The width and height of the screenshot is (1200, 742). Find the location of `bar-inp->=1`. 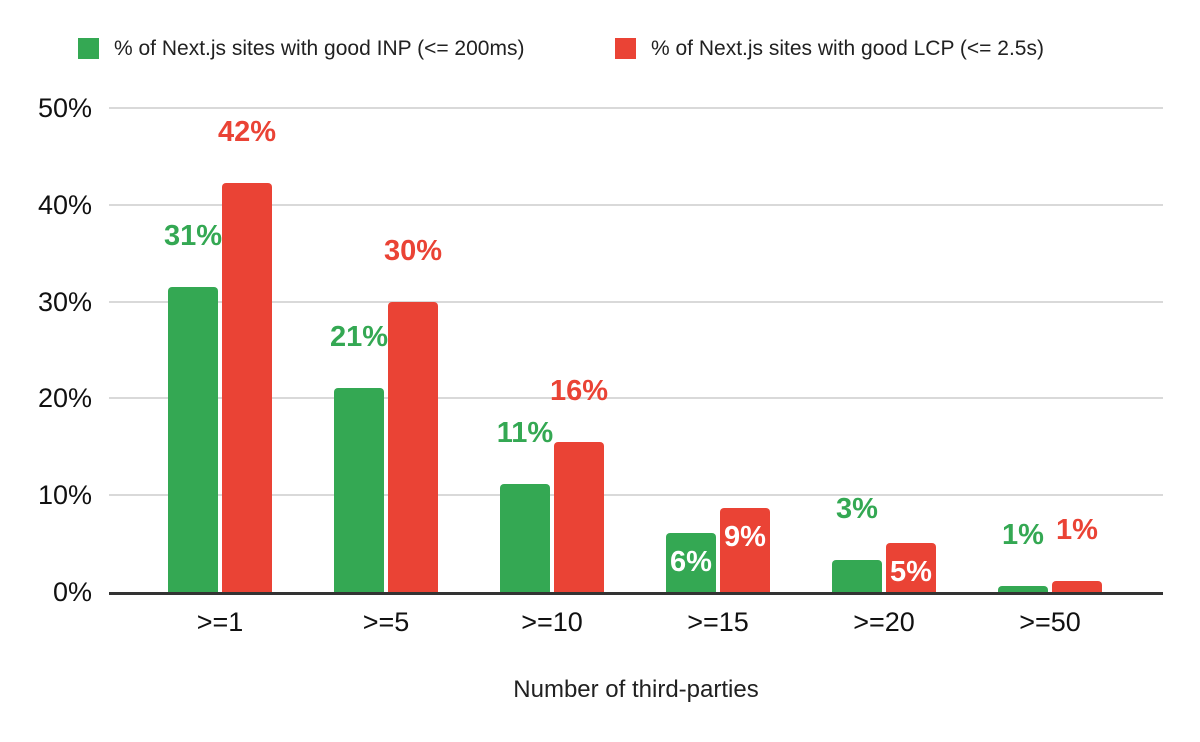

bar-inp->=1 is located at coordinates (193, 439).